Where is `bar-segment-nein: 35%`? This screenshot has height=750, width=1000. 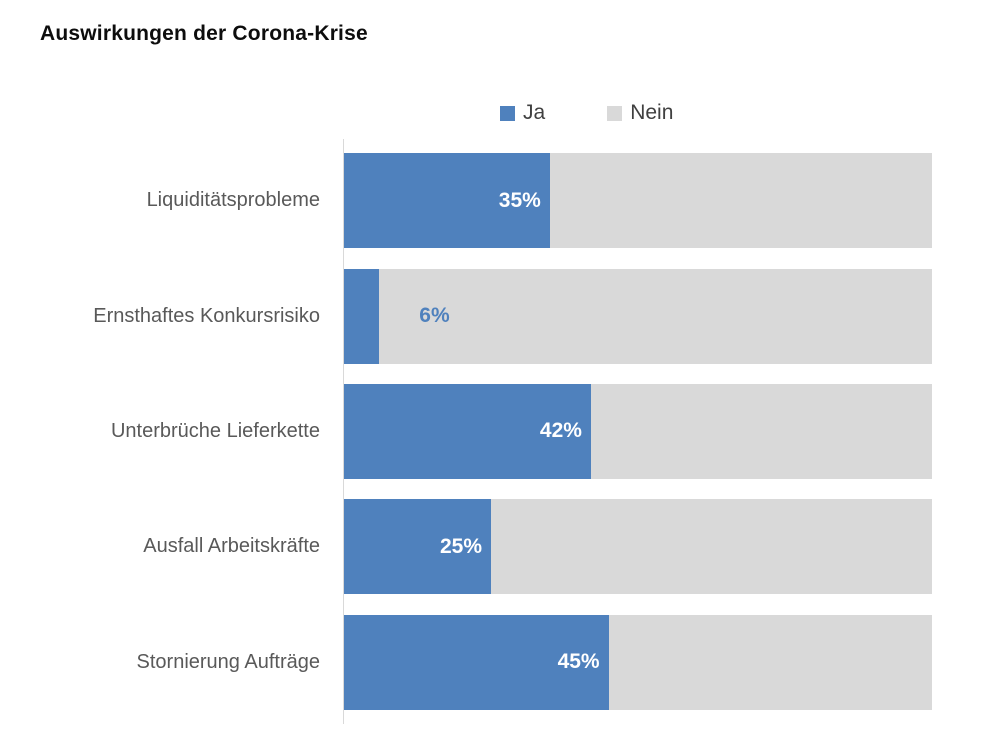 bar-segment-nein: 35% is located at coordinates (638, 201).